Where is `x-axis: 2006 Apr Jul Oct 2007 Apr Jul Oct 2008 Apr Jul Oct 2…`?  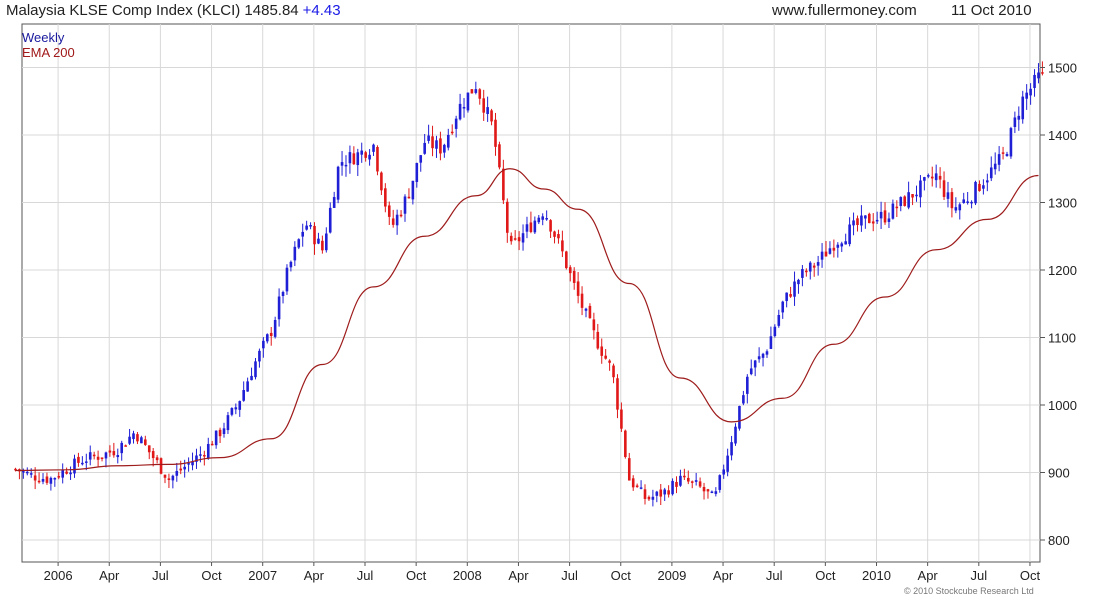
x-axis: 2006 Apr Jul Oct 2007 Apr Jul Oct 2008 Apr Jul Oct 2… is located at coordinates (542, 572).